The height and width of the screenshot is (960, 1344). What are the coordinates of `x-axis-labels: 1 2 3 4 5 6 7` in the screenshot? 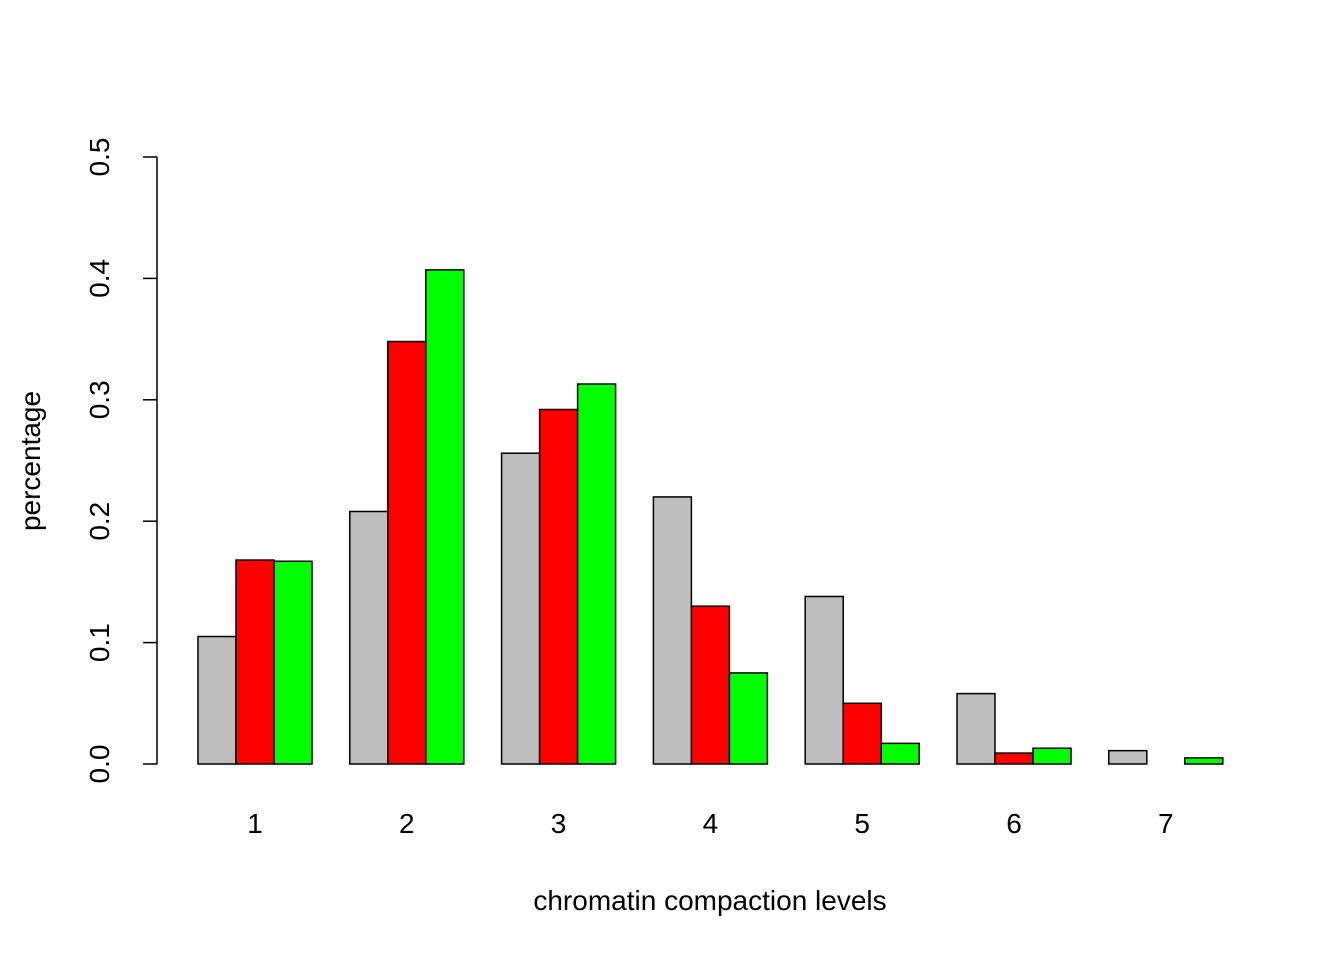 It's located at (710, 823).